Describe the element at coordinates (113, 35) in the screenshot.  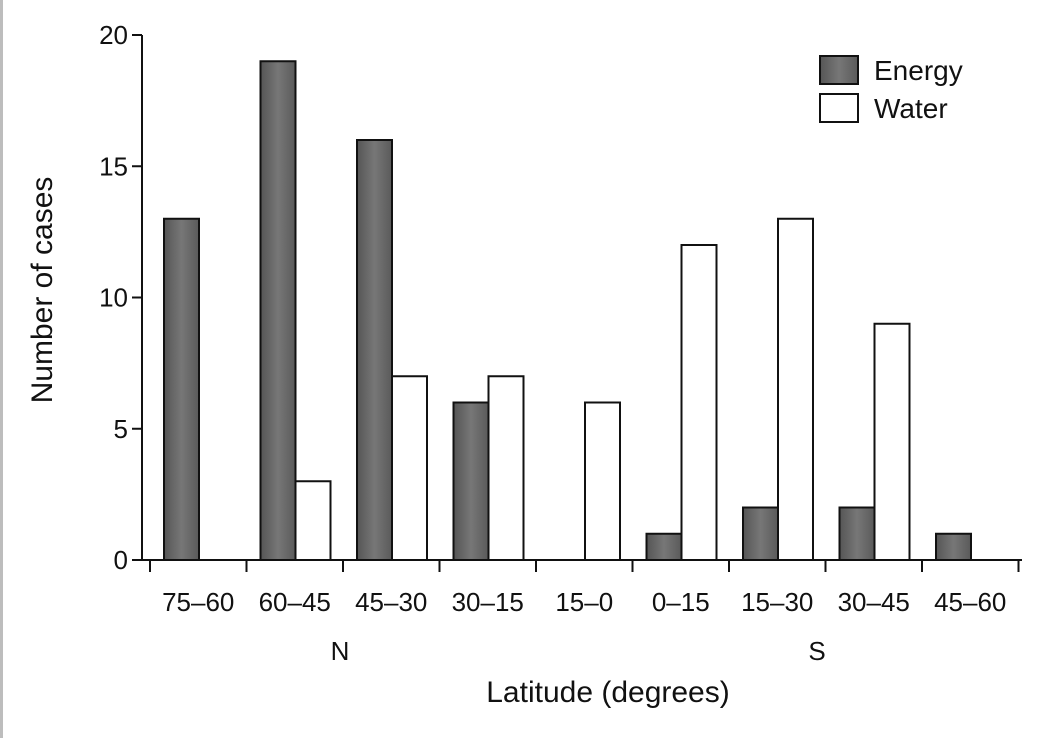
I see `y-tick-label: 20` at that location.